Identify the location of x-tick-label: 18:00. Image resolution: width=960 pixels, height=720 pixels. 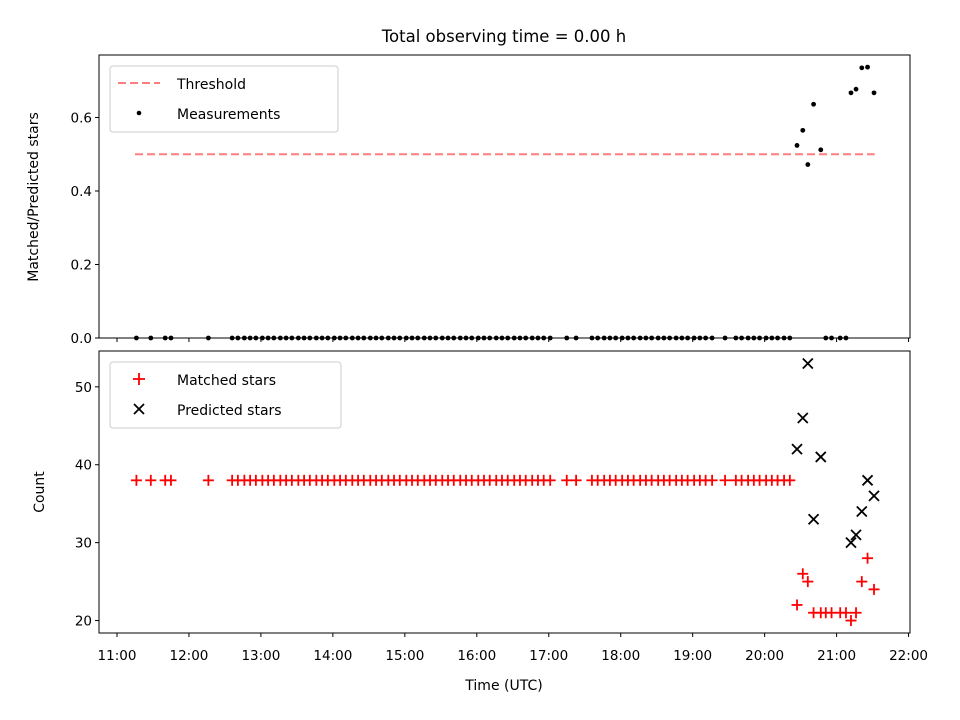
(620, 656).